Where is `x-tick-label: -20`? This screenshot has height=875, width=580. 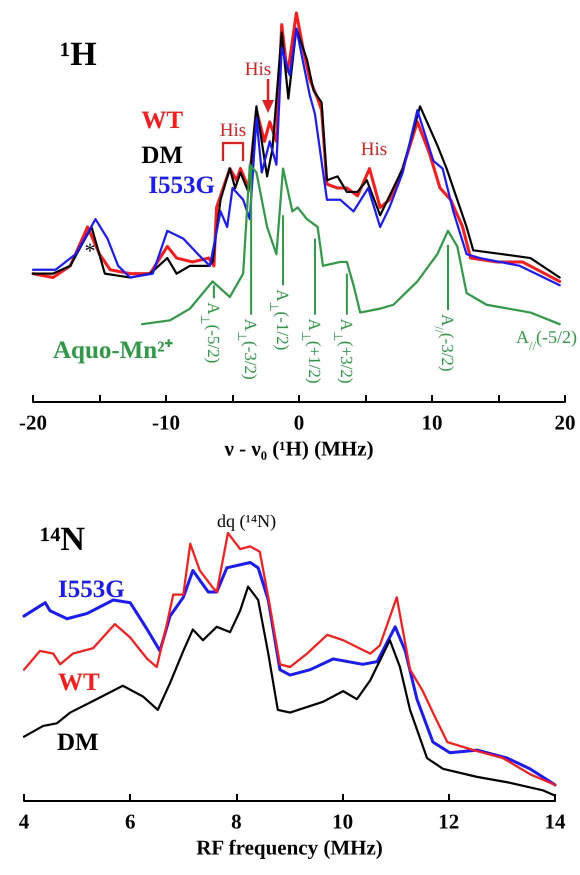 x-tick-label: -20 is located at coordinates (33, 422).